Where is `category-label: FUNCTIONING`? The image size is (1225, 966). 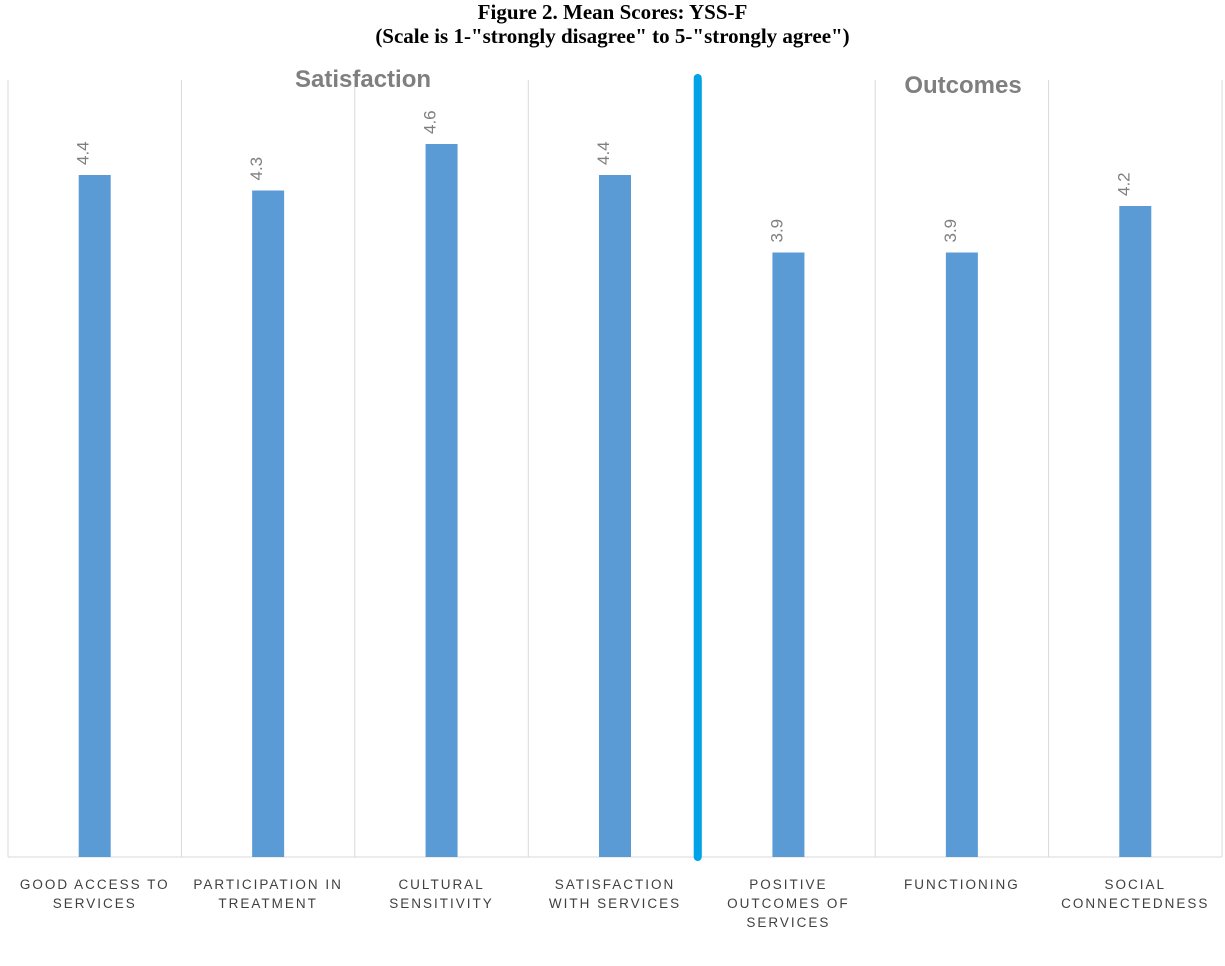
category-label: FUNCTIONING is located at coordinates (962, 884).